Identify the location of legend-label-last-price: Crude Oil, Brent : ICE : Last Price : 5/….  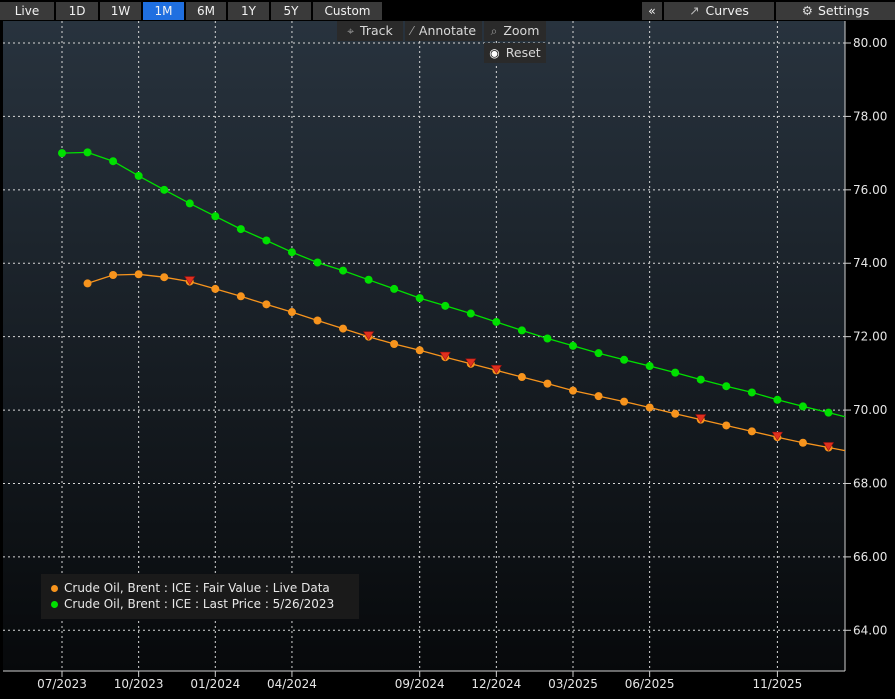
(199, 604).